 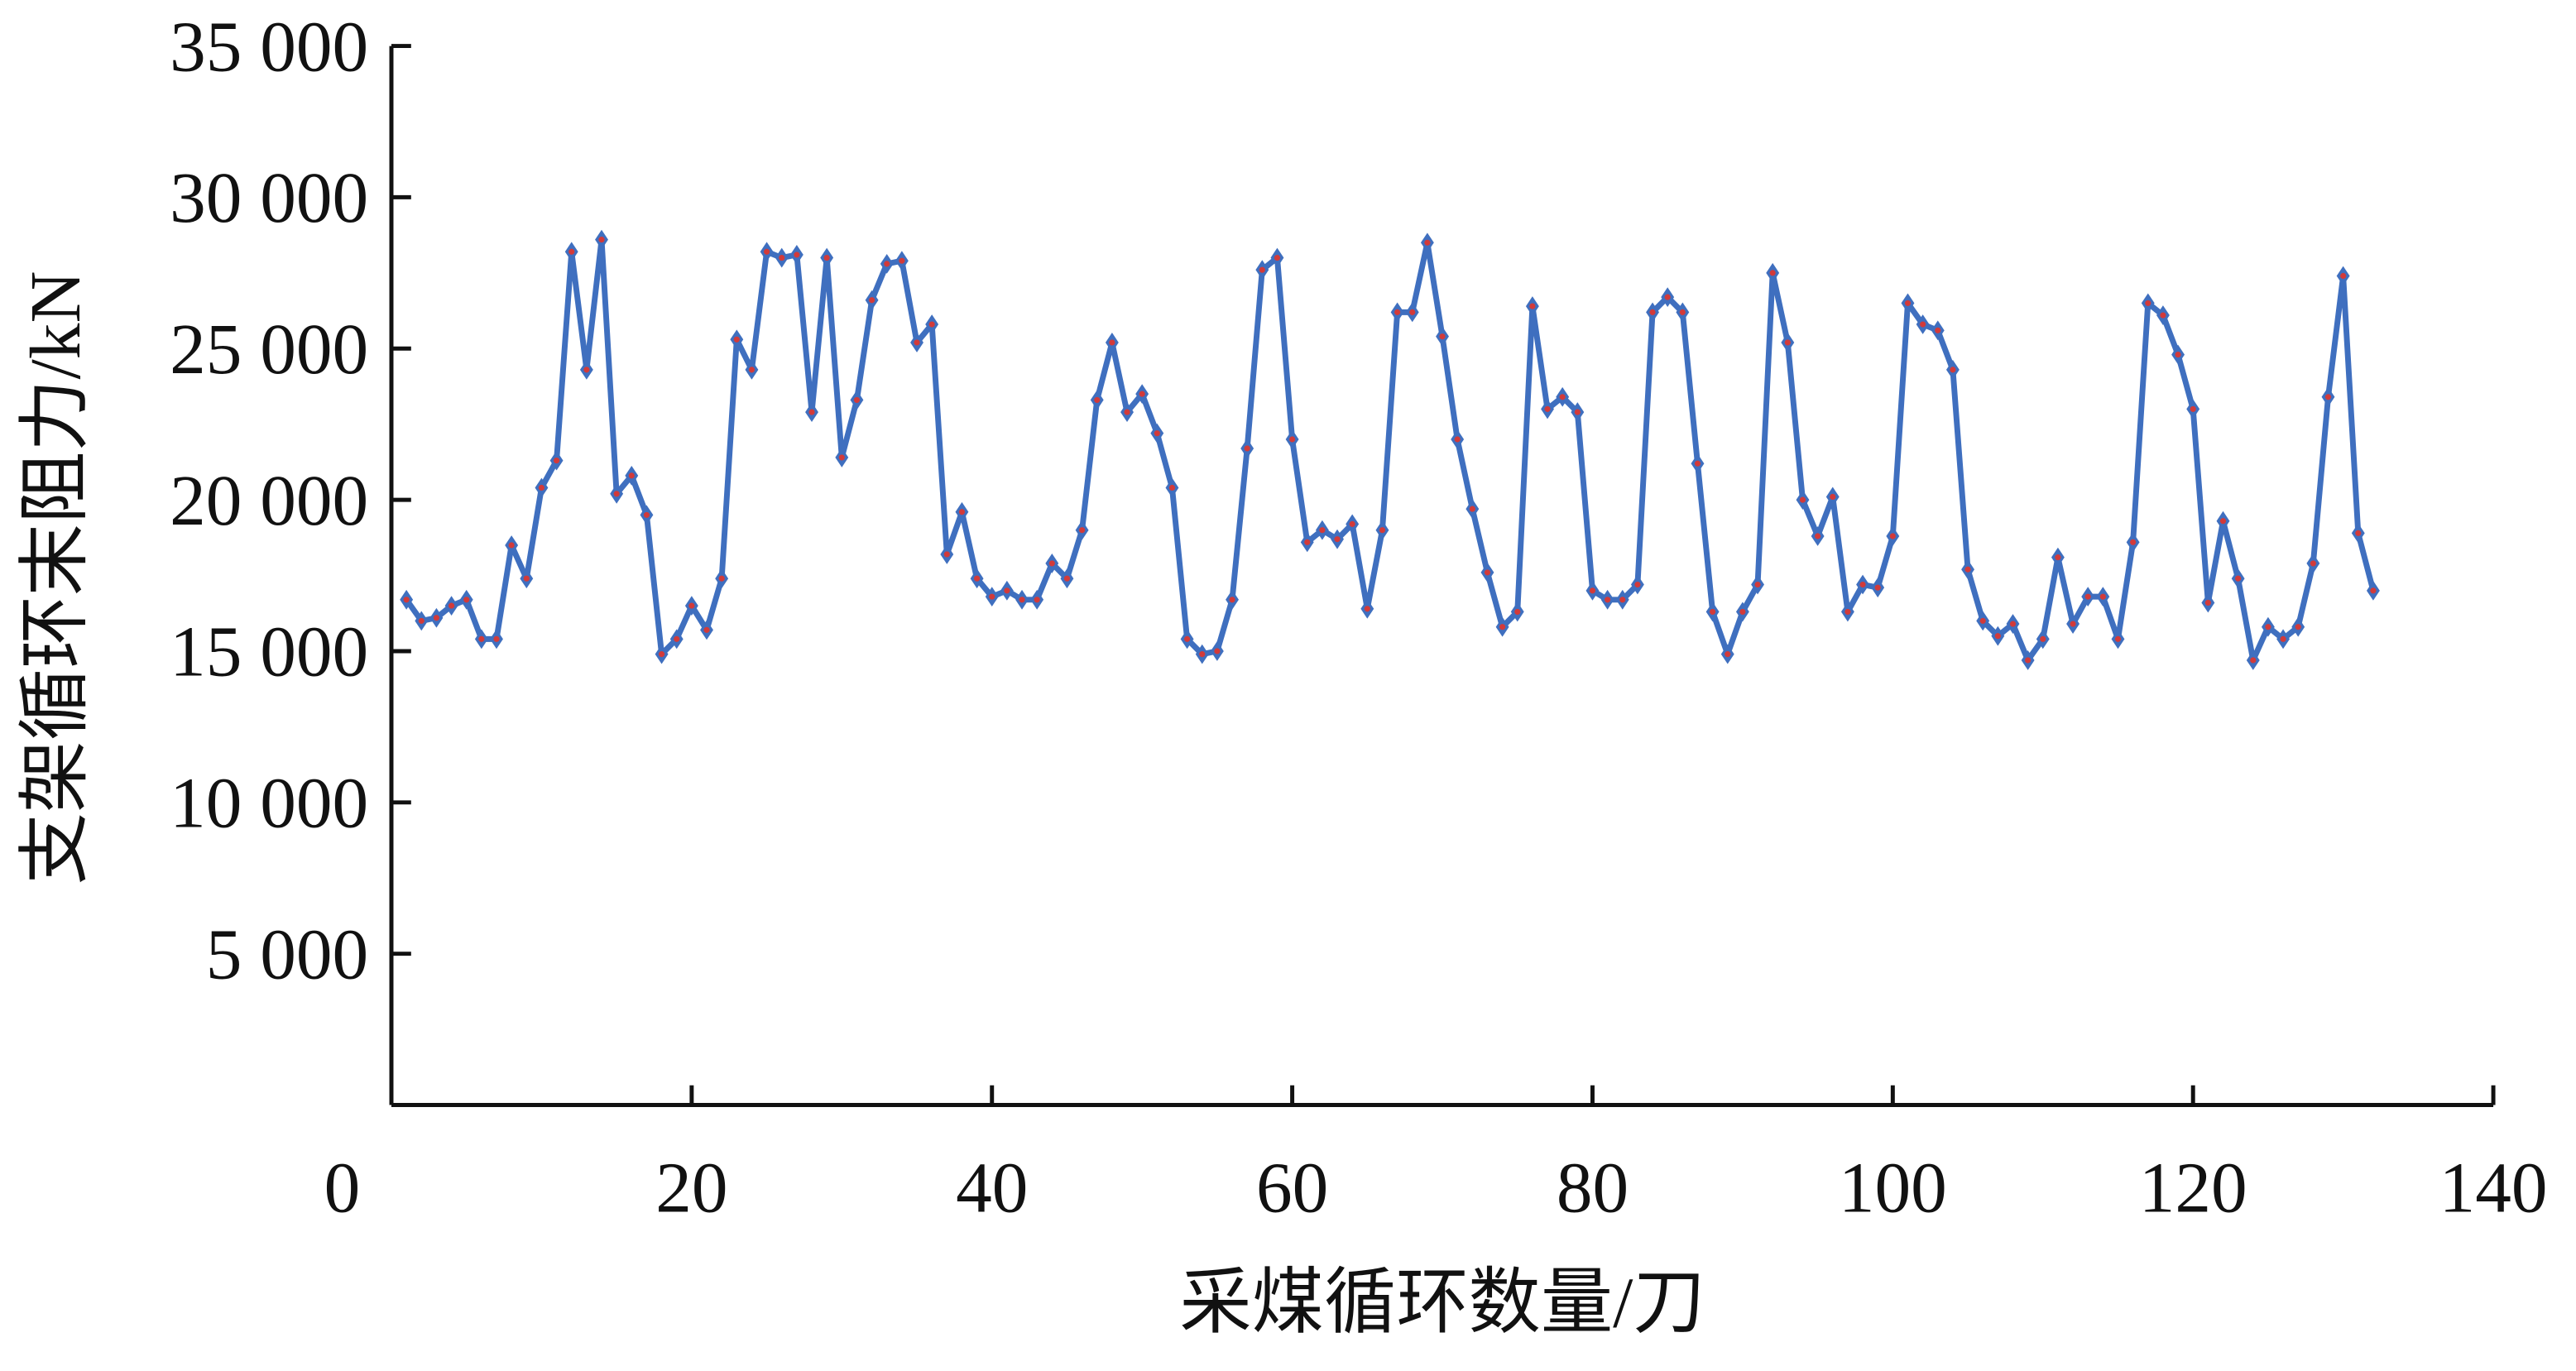 What do you see at coordinates (343, 1188) in the screenshot?
I see `x-tick-label: 0` at bounding box center [343, 1188].